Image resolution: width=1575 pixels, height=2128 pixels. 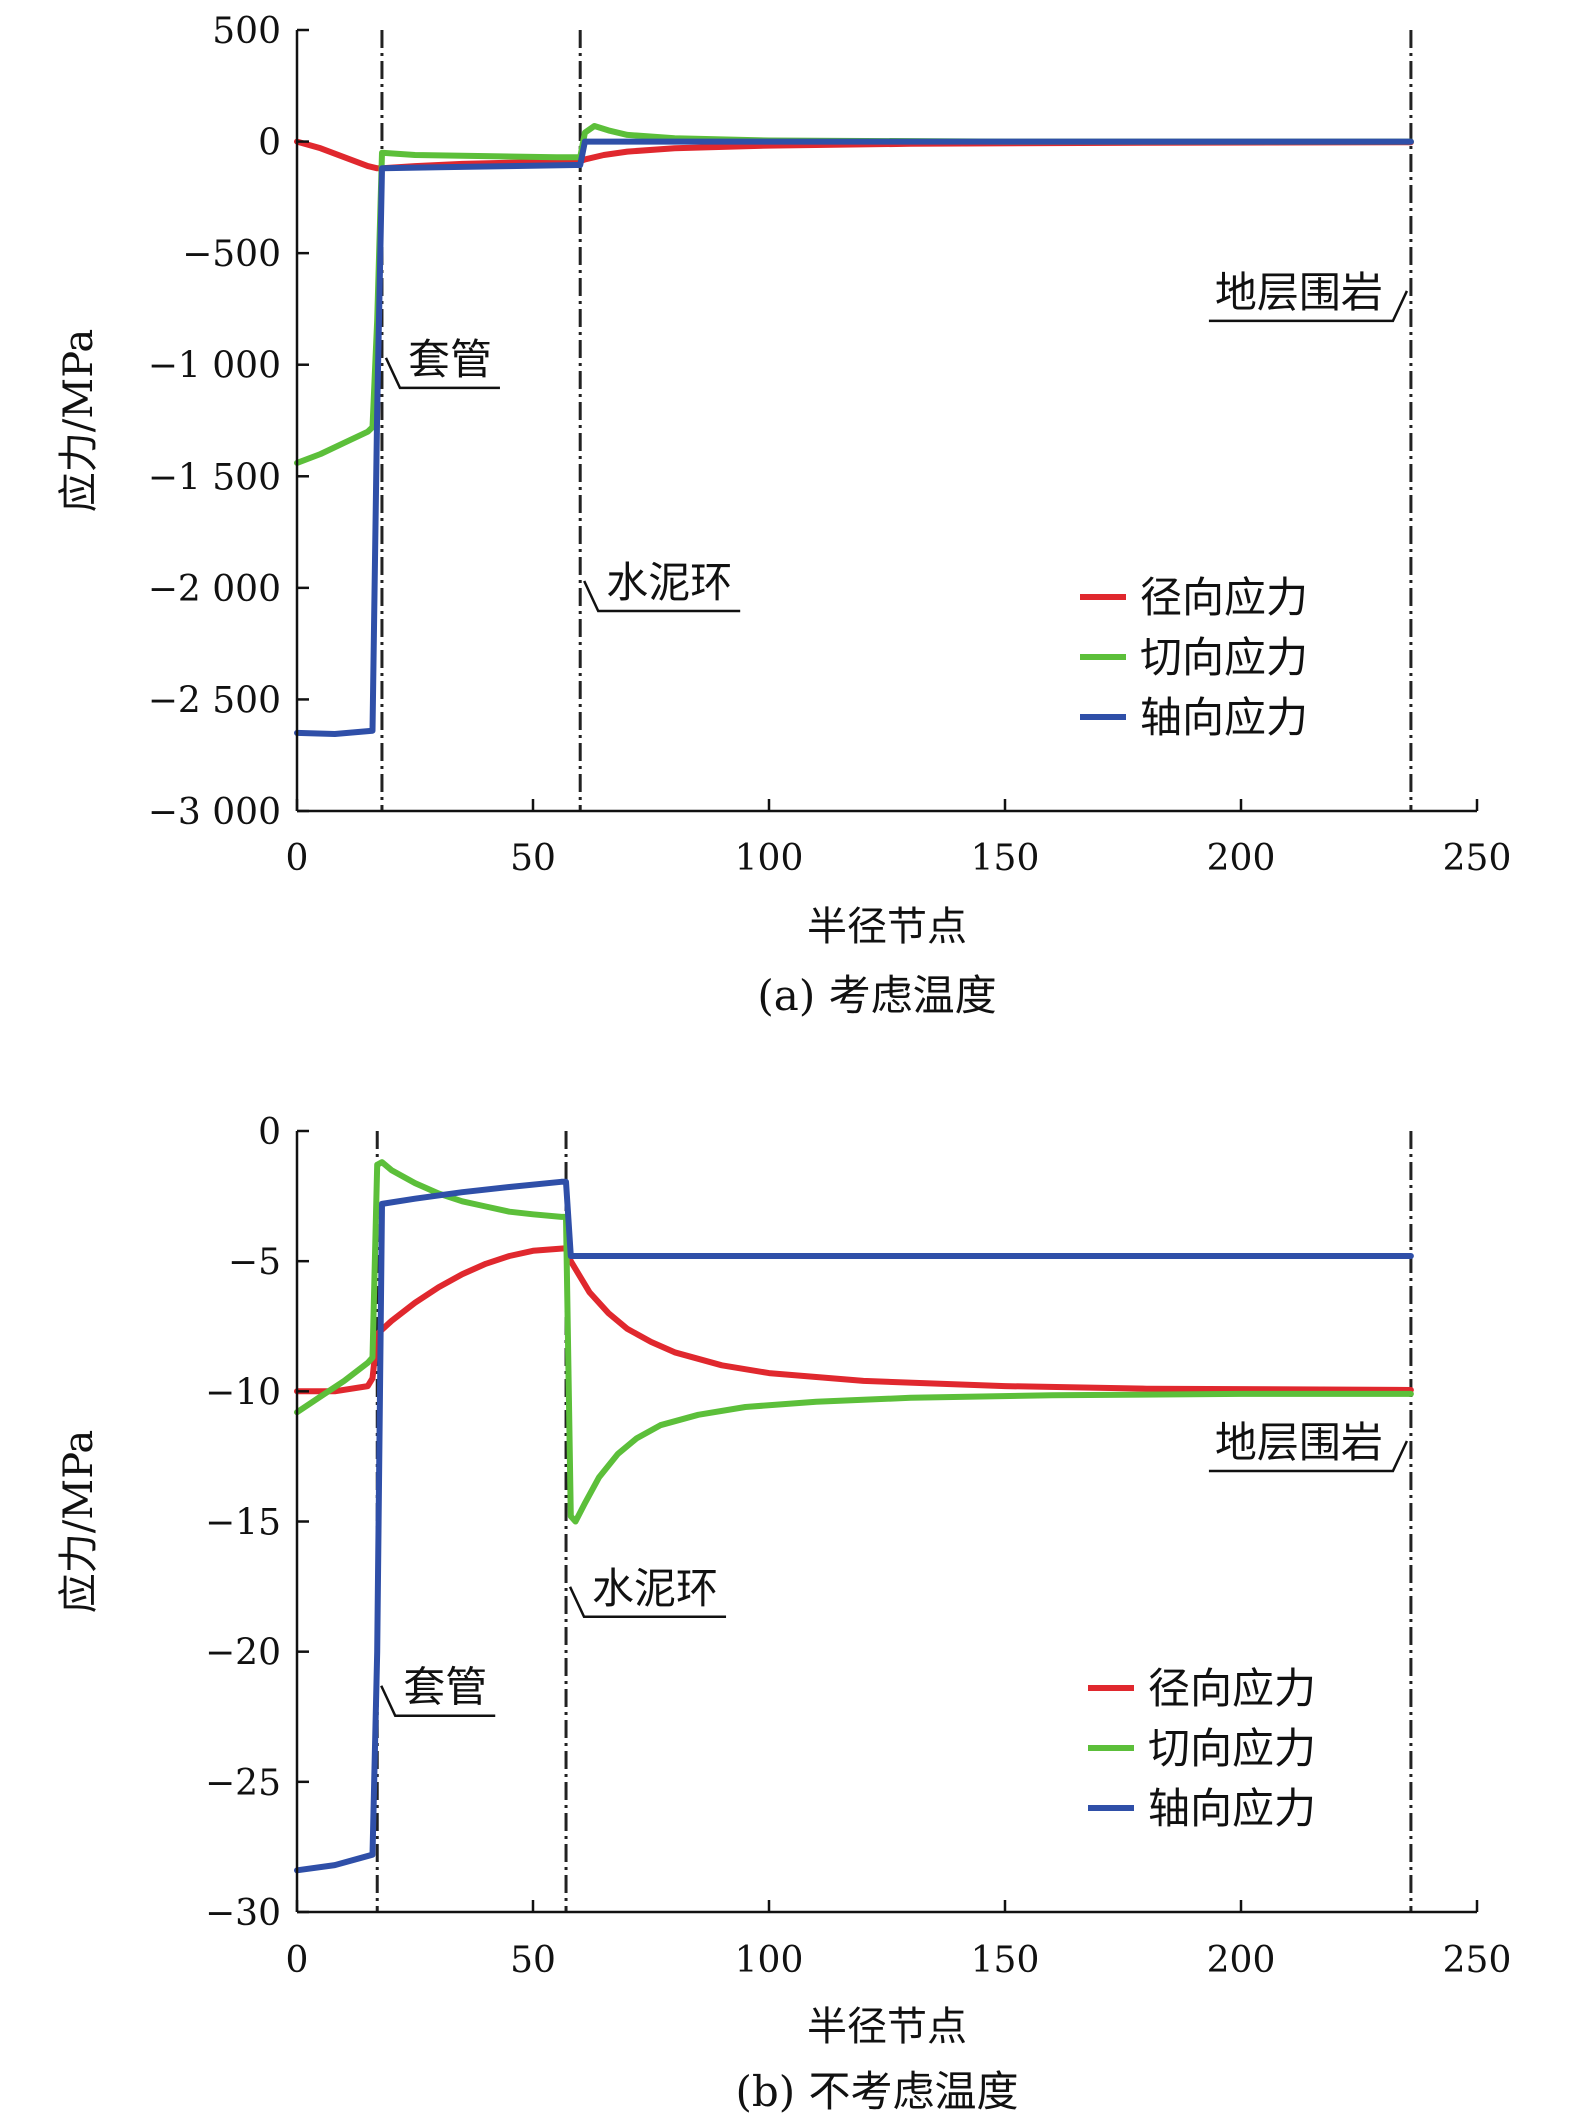 I want to click on y-ticks: 500 0 −500 −1 000 −1 500 −2 000 −2 500 −3 000, so click(x=228, y=422).